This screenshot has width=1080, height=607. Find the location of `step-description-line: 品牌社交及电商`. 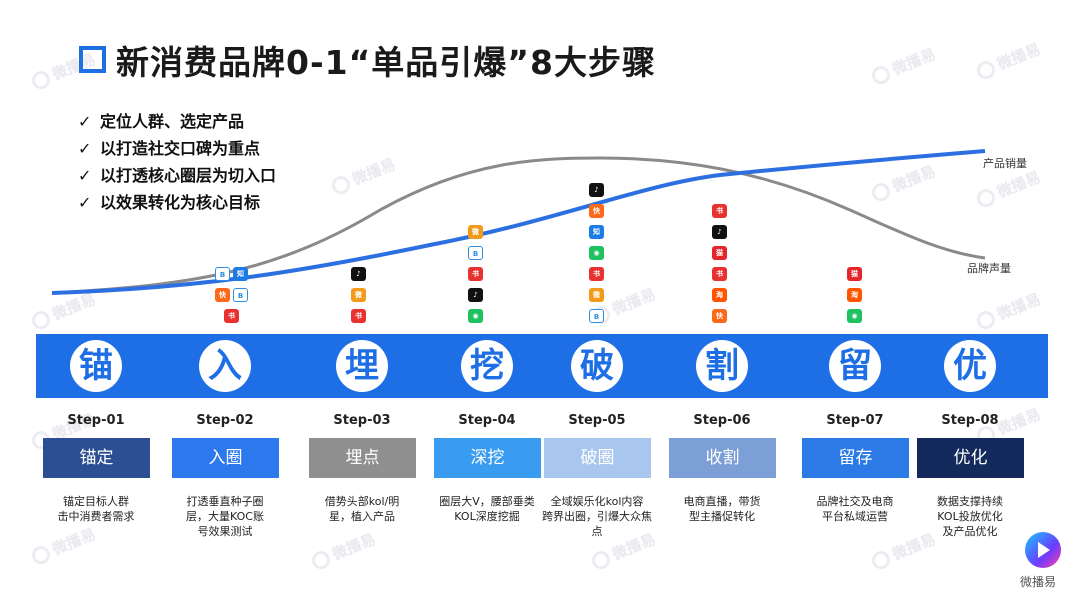

step-description-line: 品牌社交及电商 is located at coordinates (855, 501).